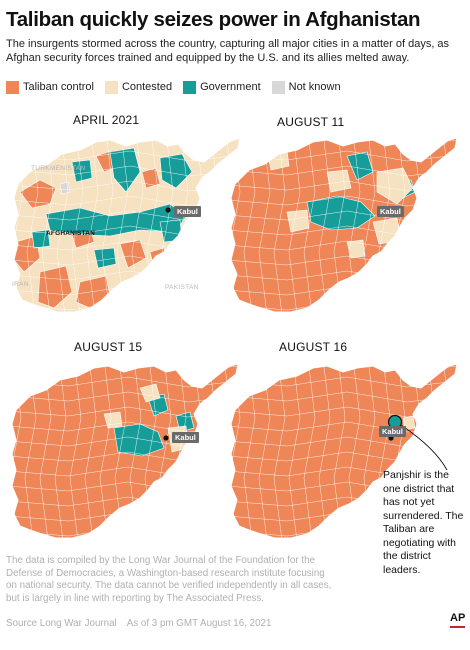  Describe the element at coordinates (111, 87) in the screenshot. I see `legend-swatch-contested` at that location.